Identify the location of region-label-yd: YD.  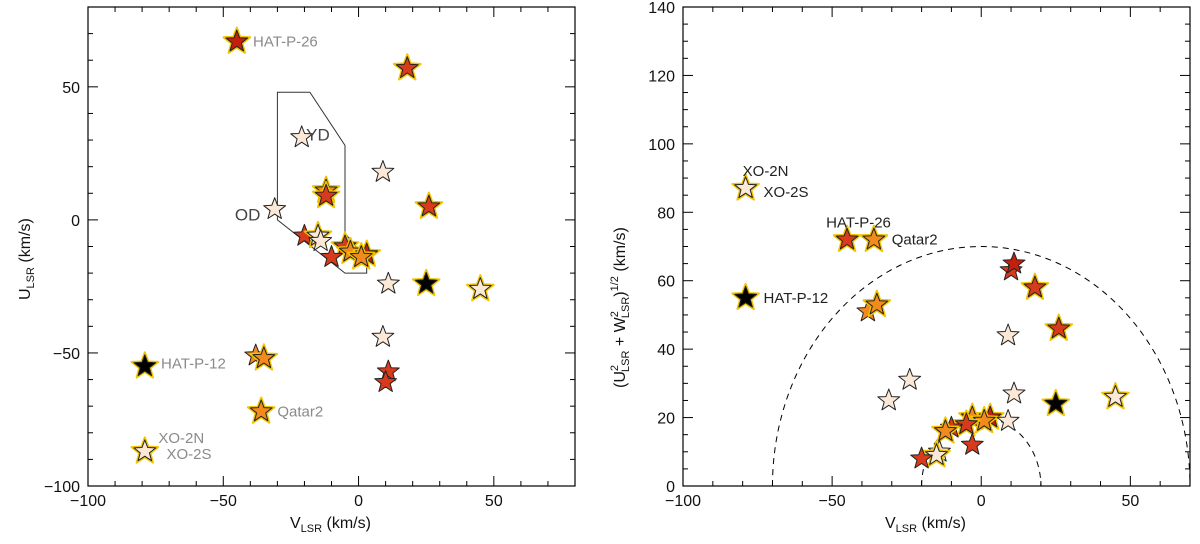
(318, 135).